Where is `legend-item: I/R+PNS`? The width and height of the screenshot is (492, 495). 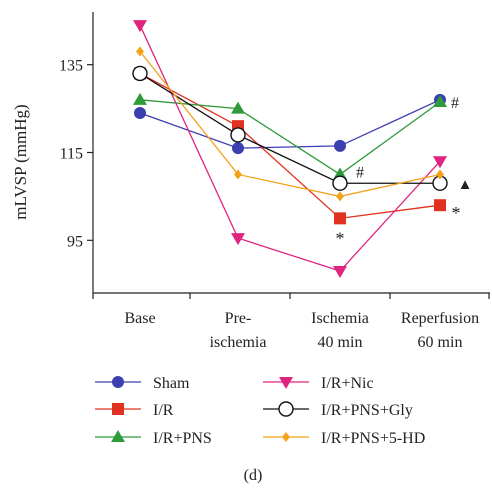
legend-item: I/R+PNS is located at coordinates (153, 438).